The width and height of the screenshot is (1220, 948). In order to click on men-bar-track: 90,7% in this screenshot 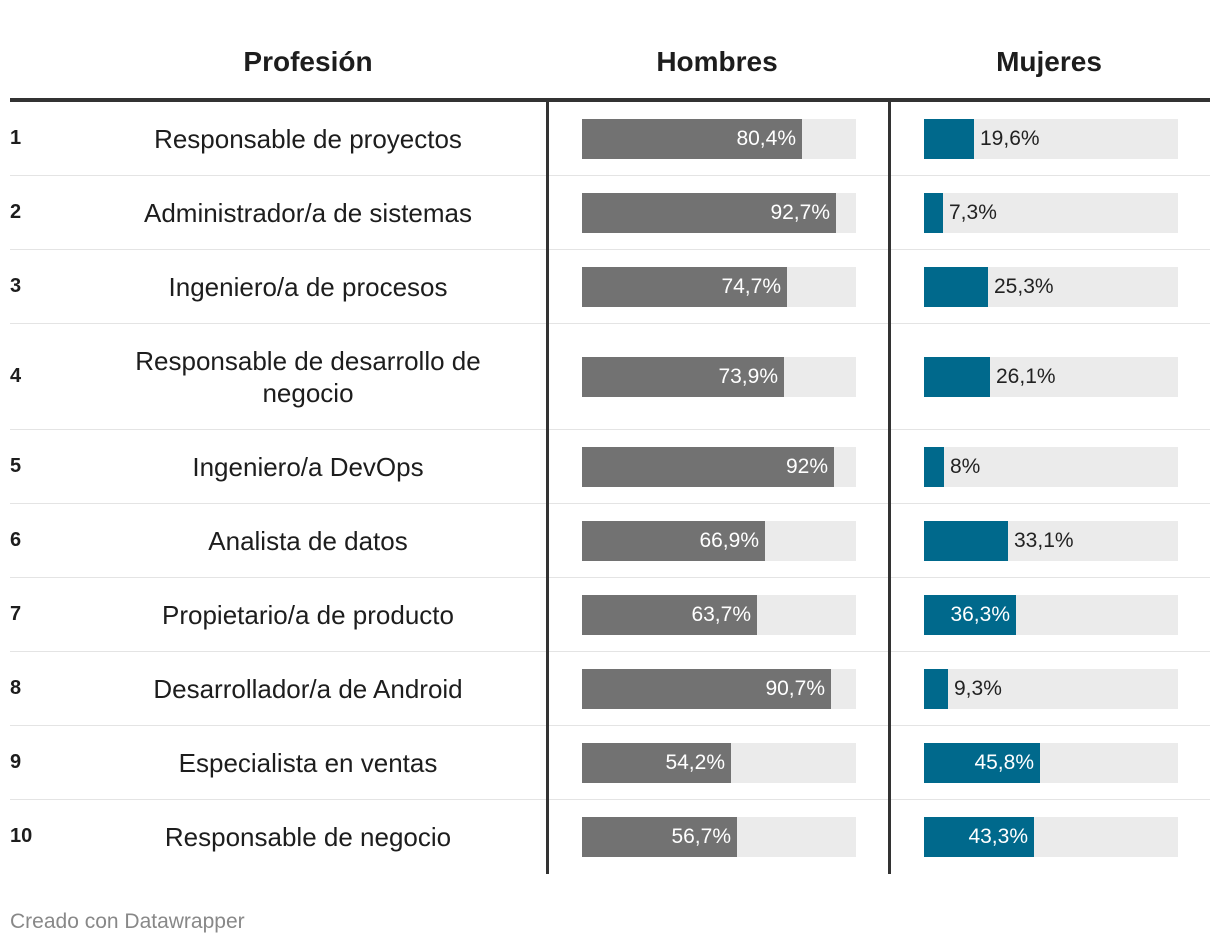, I will do `click(719, 688)`.